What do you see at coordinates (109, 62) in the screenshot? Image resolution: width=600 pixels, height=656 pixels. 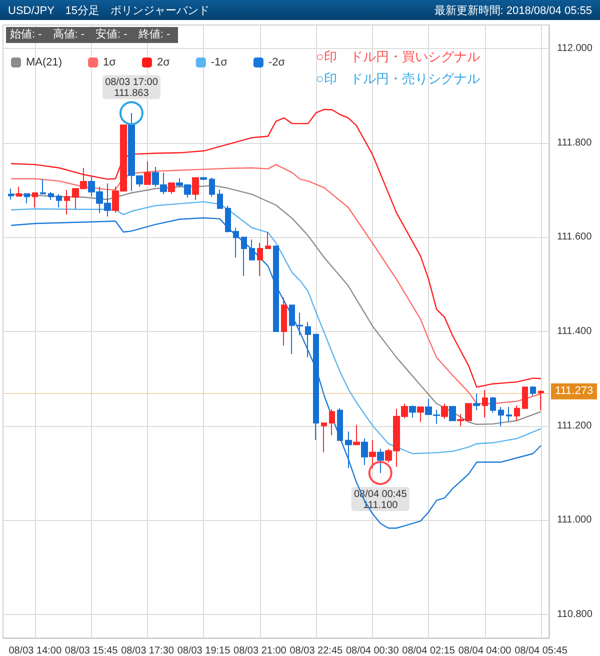 I see `legend-label: 1σ` at bounding box center [109, 62].